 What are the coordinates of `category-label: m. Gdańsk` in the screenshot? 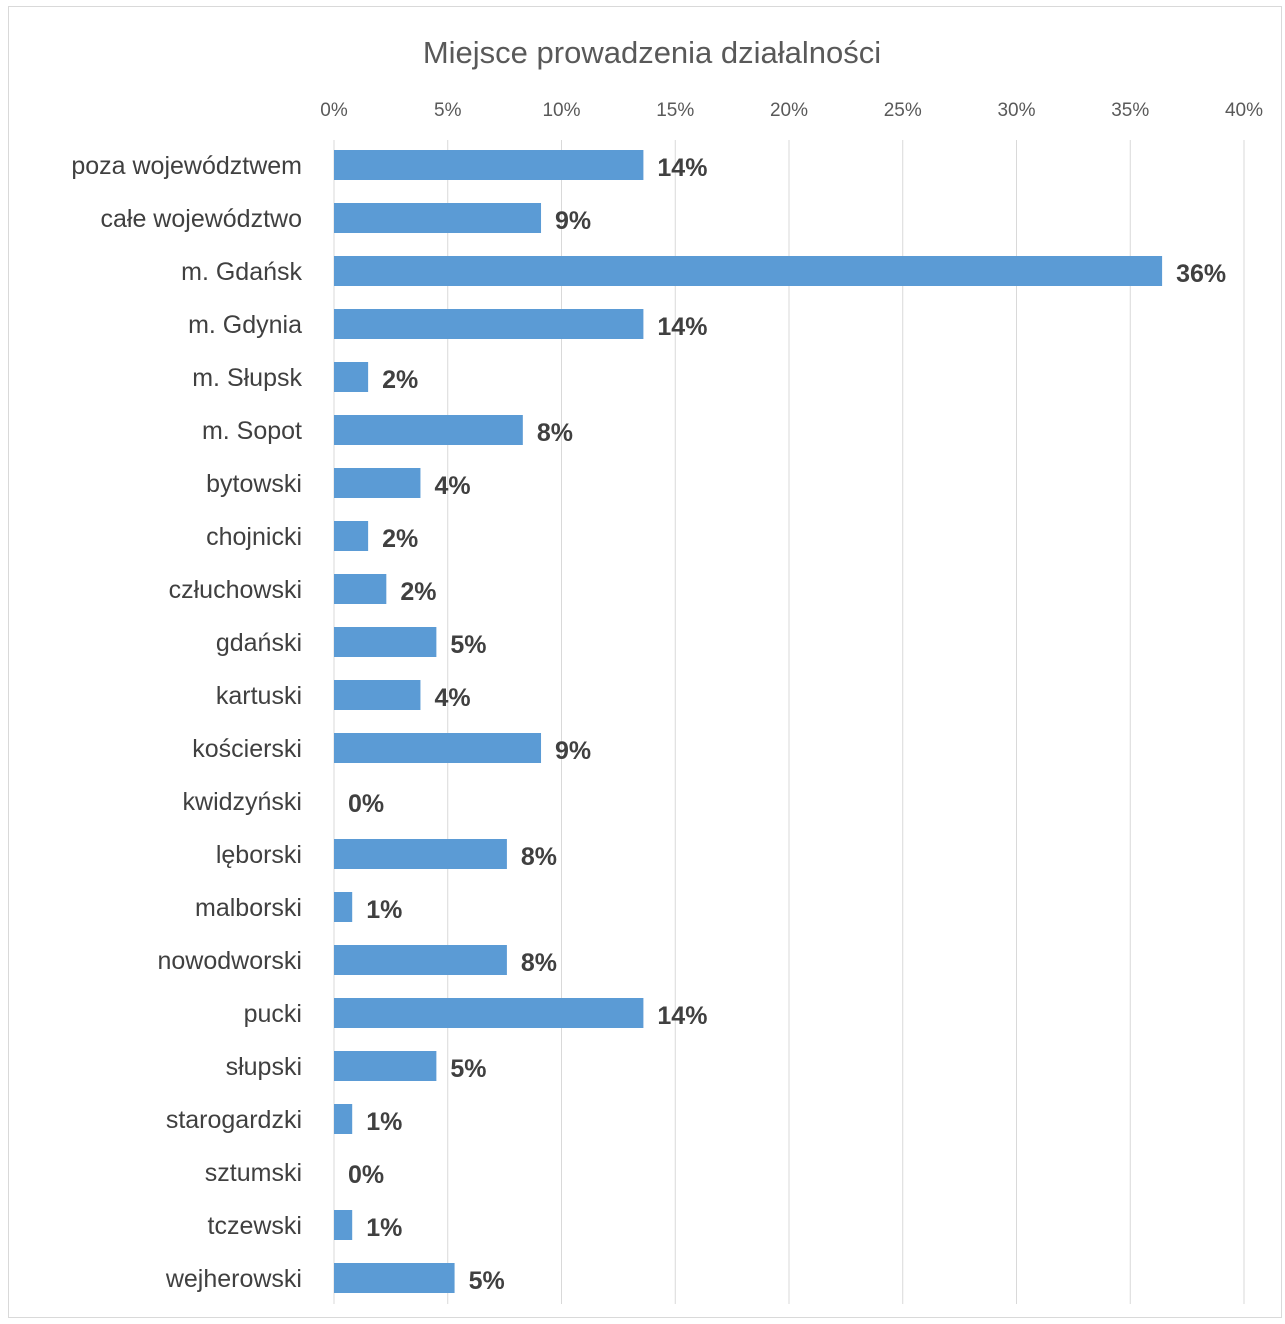 It's located at (241, 272).